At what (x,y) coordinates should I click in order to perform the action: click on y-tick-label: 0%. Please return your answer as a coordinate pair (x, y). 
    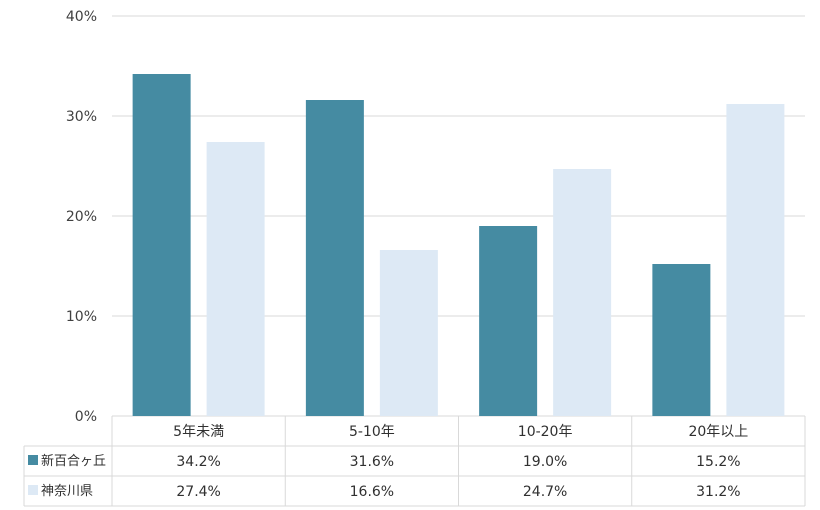
    Looking at the image, I should click on (86, 417).